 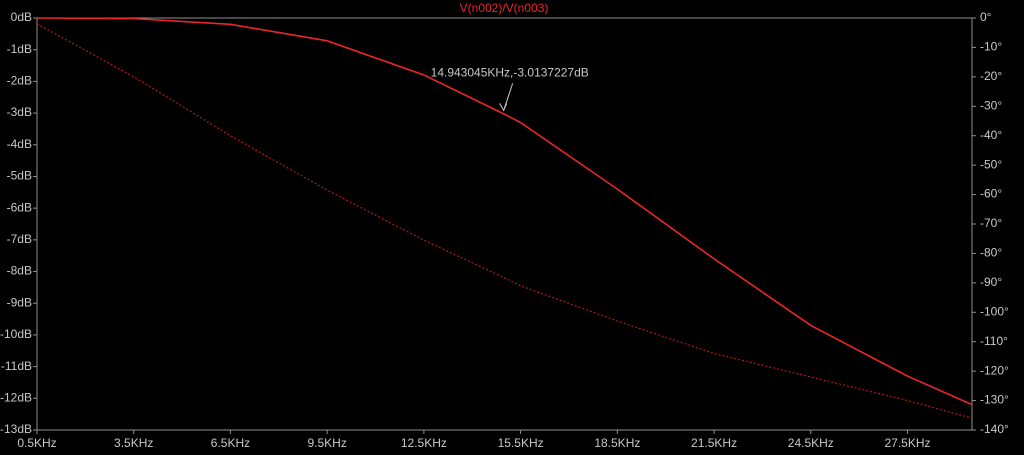 I want to click on y-tick-label: -13dB, so click(x=16, y=429).